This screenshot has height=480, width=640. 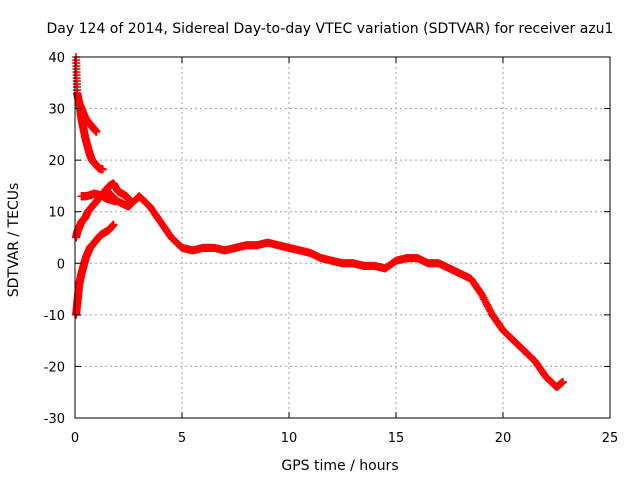 What do you see at coordinates (289, 438) in the screenshot?
I see `x-tick-label: 10` at bounding box center [289, 438].